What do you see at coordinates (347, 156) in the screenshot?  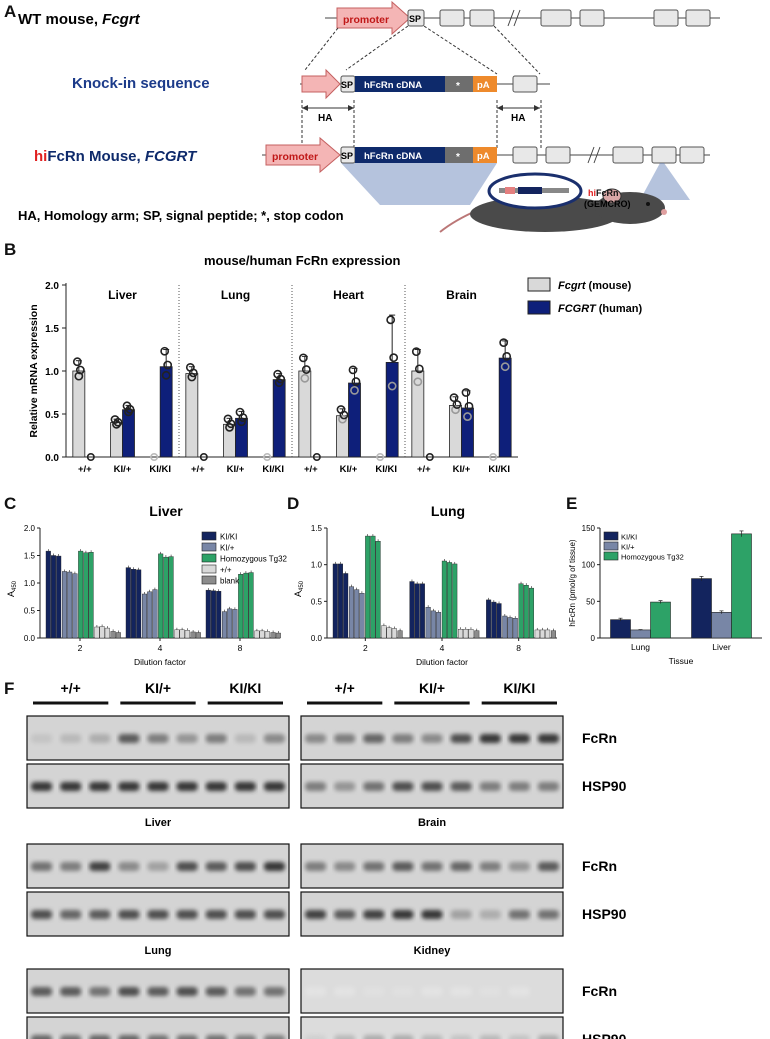 I see `svg-text: SP` at bounding box center [347, 156].